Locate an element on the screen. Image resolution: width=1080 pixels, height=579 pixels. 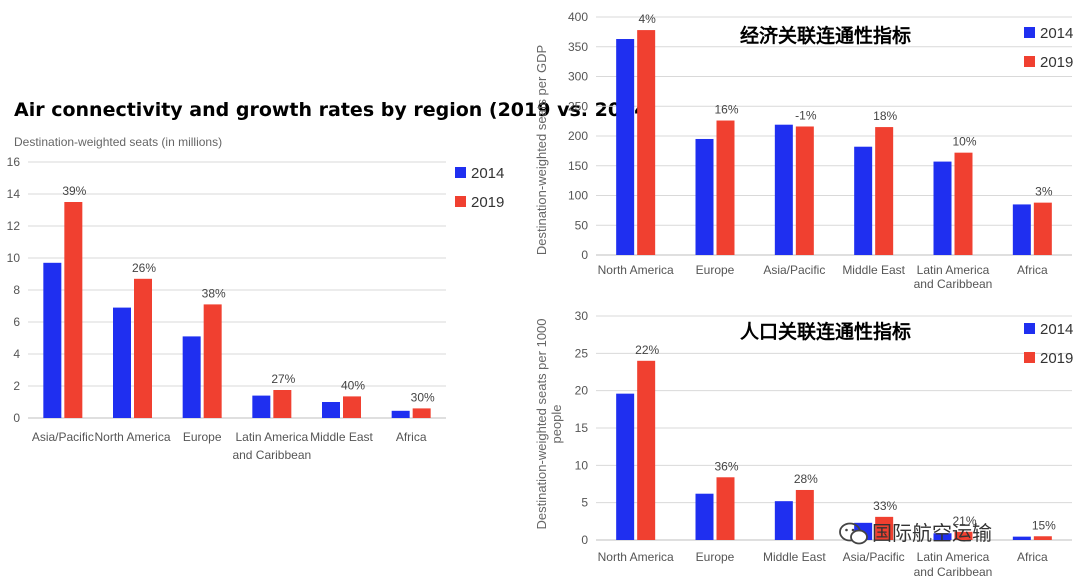
growth-label: 21% is located at coordinates (964, 521).